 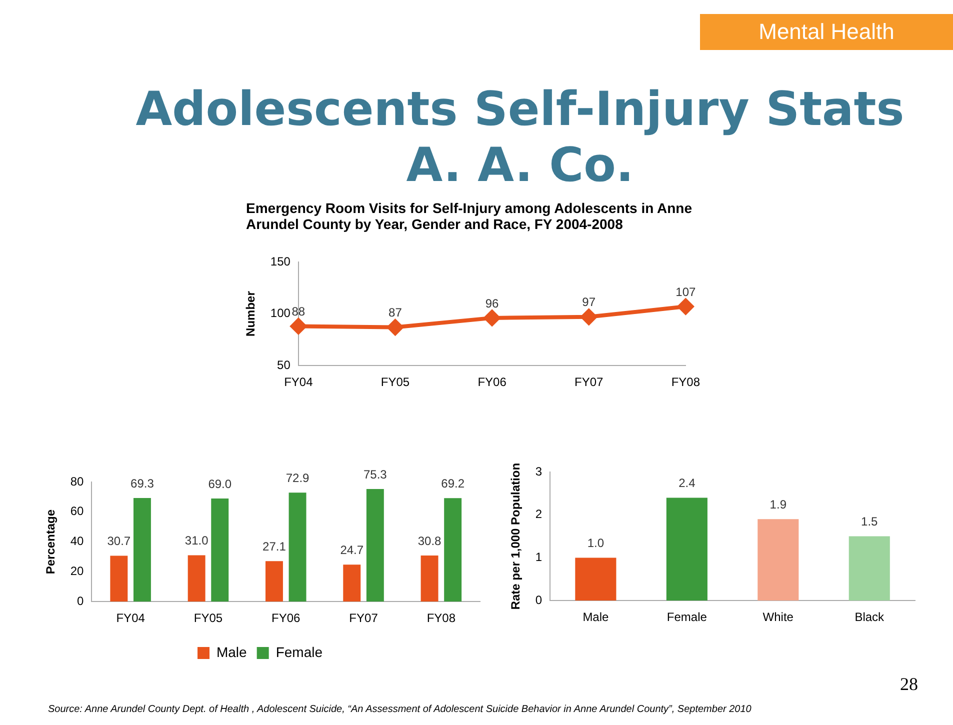 What do you see at coordinates (687, 617) in the screenshot?
I see `x-tick-label: Female` at bounding box center [687, 617].